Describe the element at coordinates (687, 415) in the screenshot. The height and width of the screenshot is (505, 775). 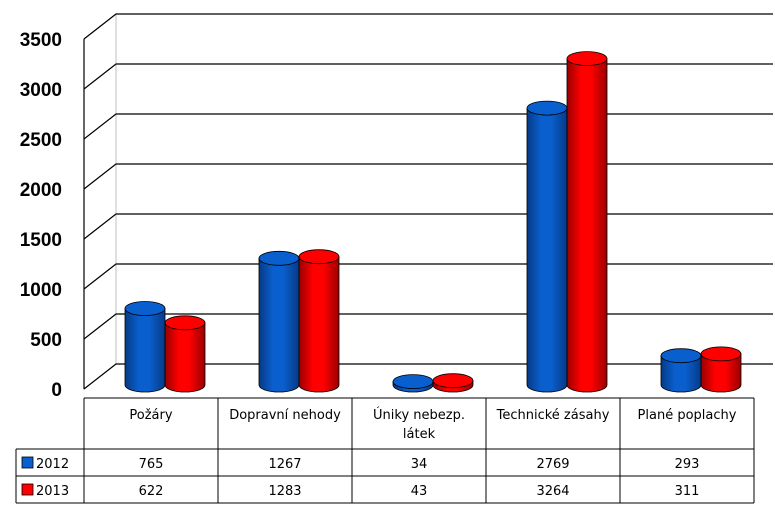
I see `x-tick-label: Plané poplachy` at that location.